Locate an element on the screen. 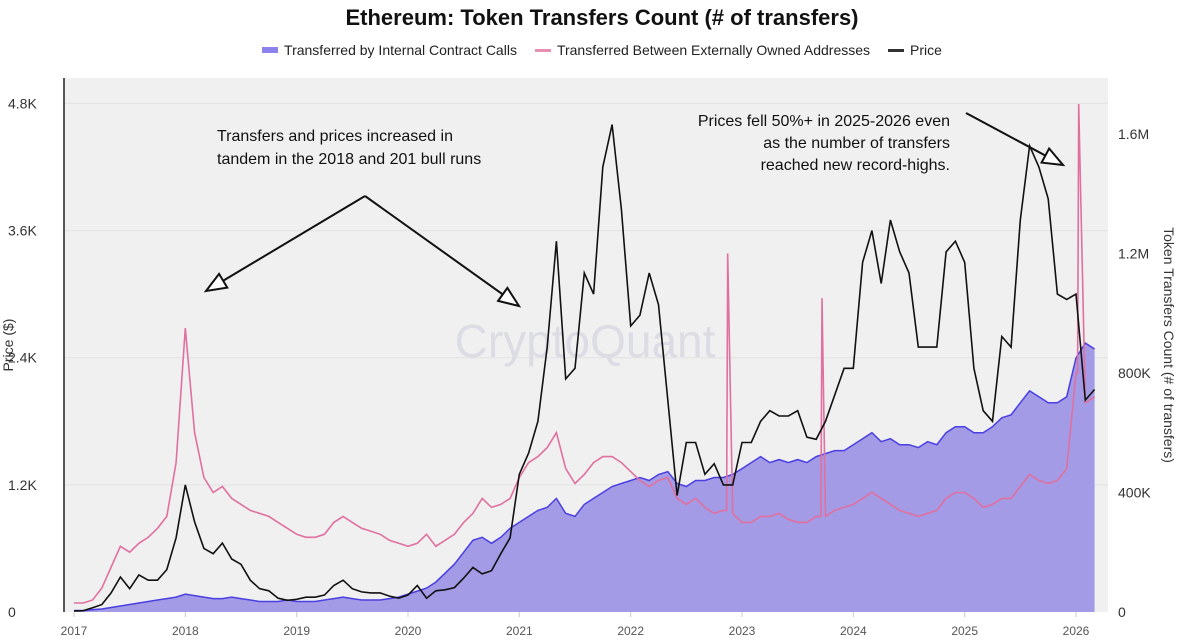  y-right-tick-label: 1.2M is located at coordinates (1133, 253).